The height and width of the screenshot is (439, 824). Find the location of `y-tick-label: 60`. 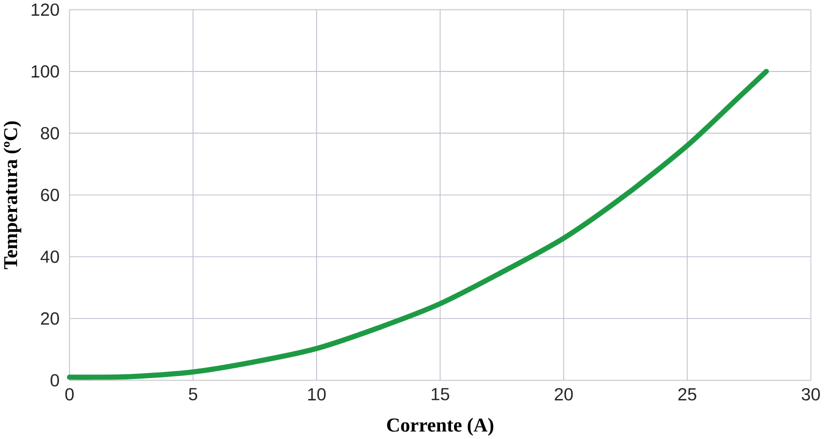

y-tick-label: 60 is located at coordinates (50, 195).